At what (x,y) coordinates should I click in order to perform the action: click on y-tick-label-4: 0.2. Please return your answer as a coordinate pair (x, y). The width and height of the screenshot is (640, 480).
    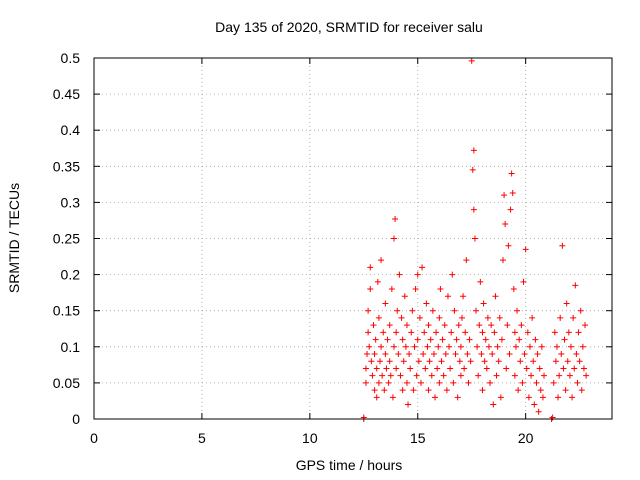
    Looking at the image, I should click on (71, 275).